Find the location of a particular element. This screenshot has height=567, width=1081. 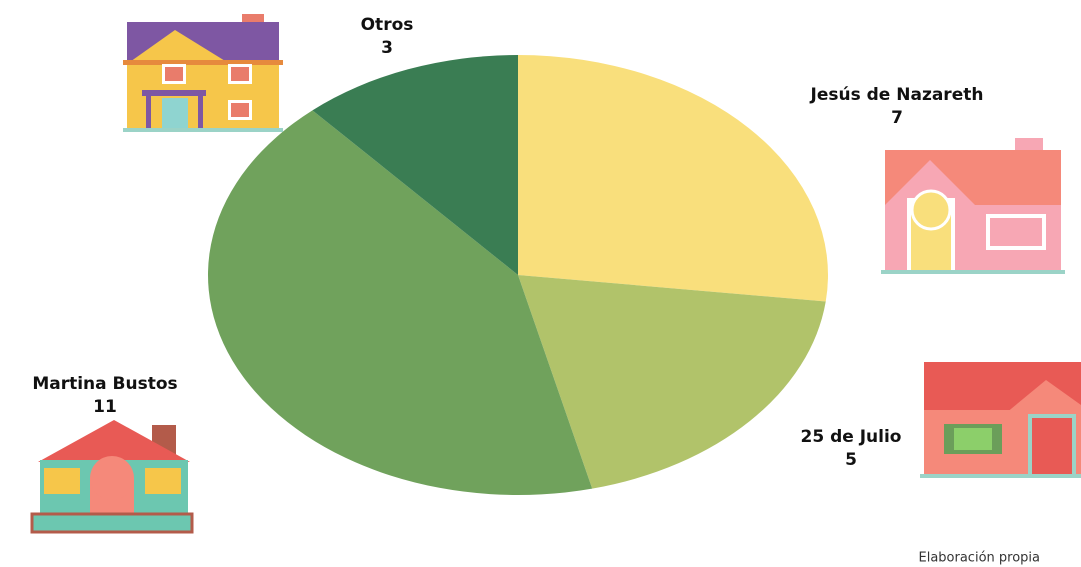

slice-label: Jesús de Nazareth is located at coordinates (897, 95).